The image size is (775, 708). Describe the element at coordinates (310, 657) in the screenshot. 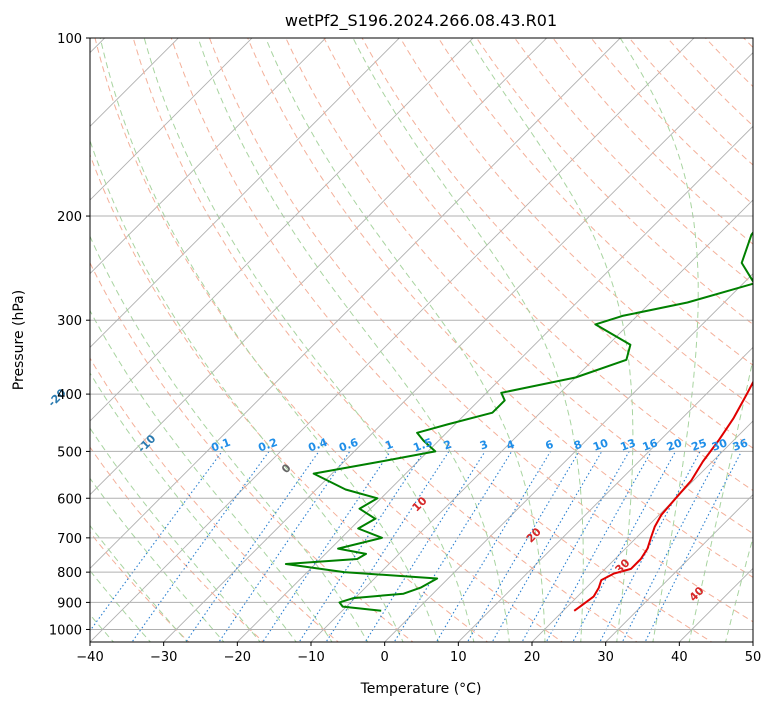

I see `x-tick-label: −10` at that location.